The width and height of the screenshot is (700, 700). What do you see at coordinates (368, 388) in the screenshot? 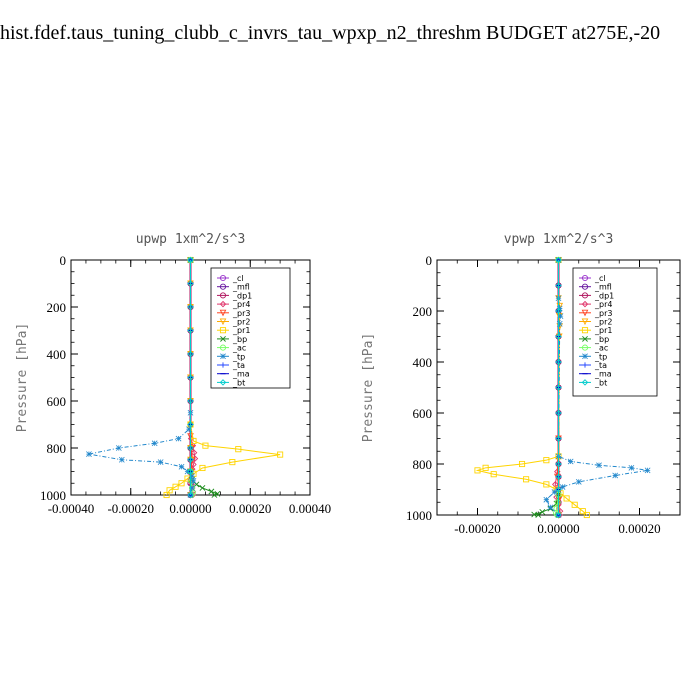
I see `y-axis-label: Pressure [hPa]` at bounding box center [368, 388].